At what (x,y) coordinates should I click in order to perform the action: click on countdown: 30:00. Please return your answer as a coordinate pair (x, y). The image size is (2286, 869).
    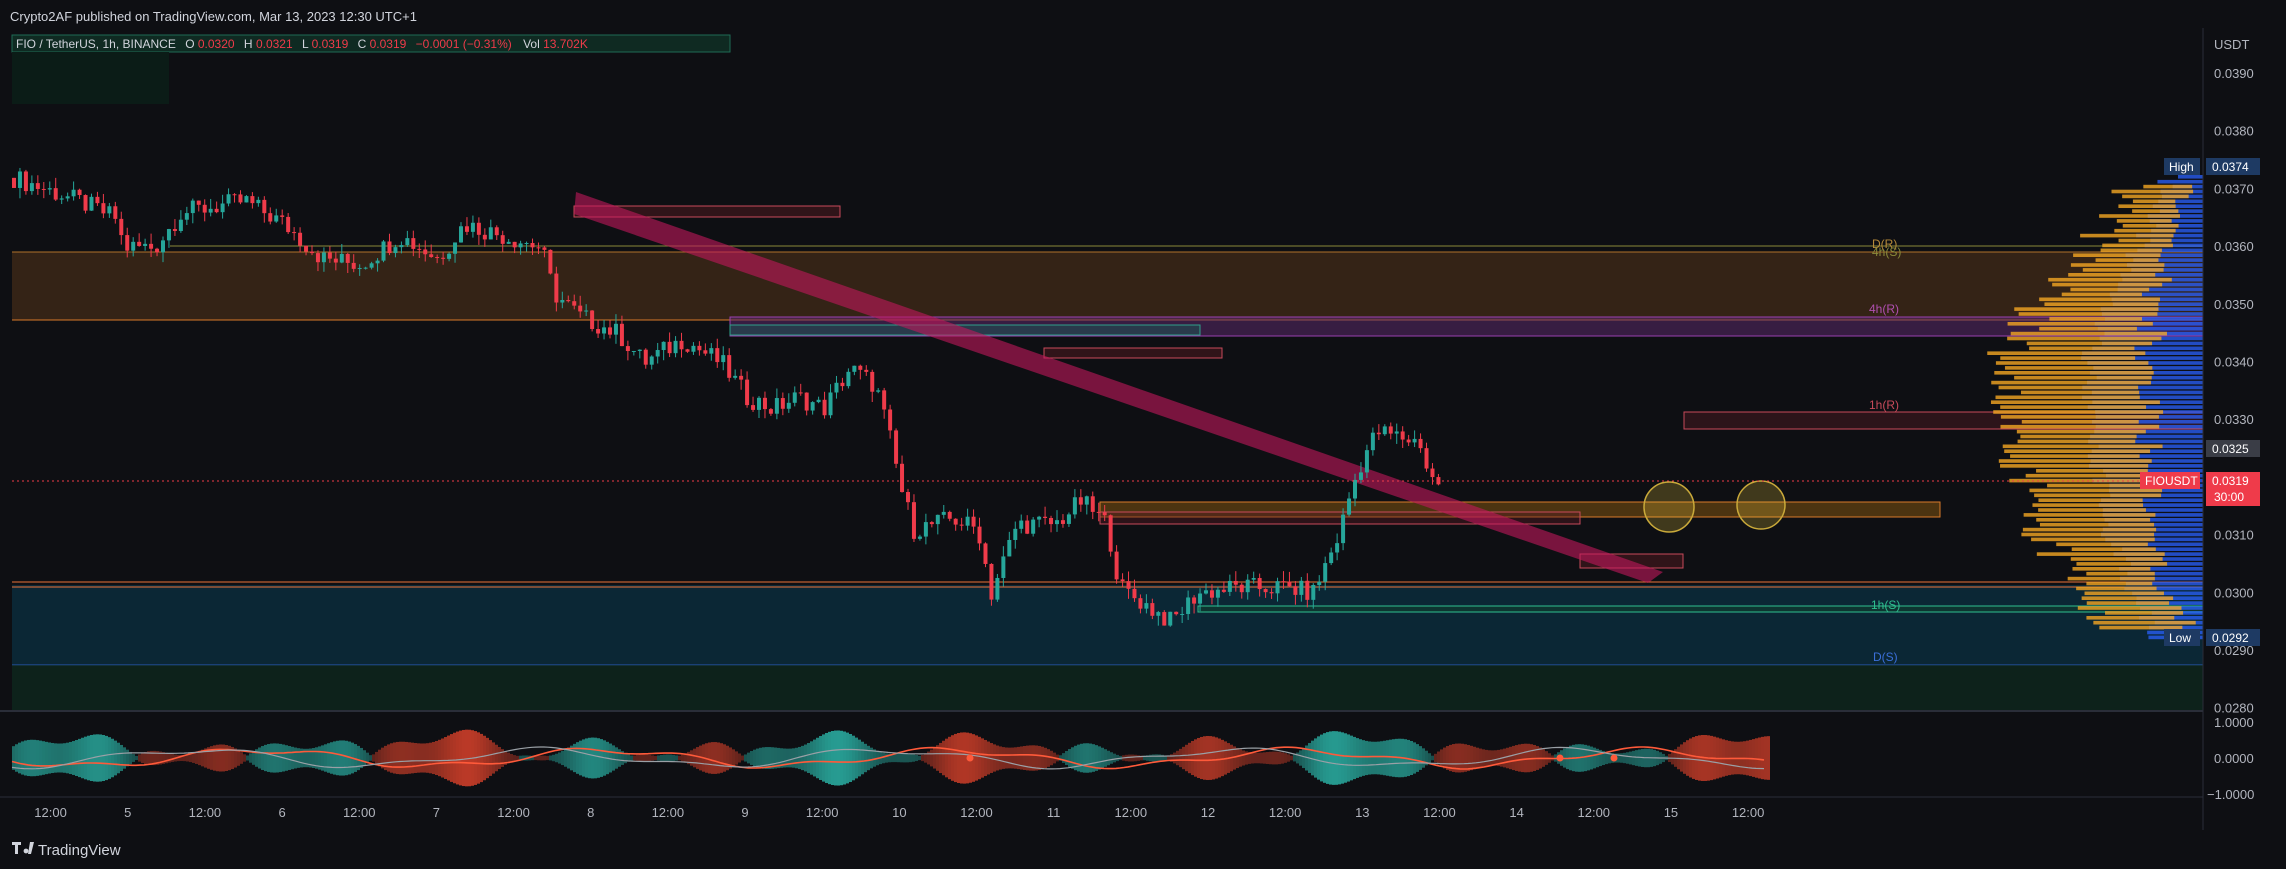
    Looking at the image, I should click on (2229, 497).